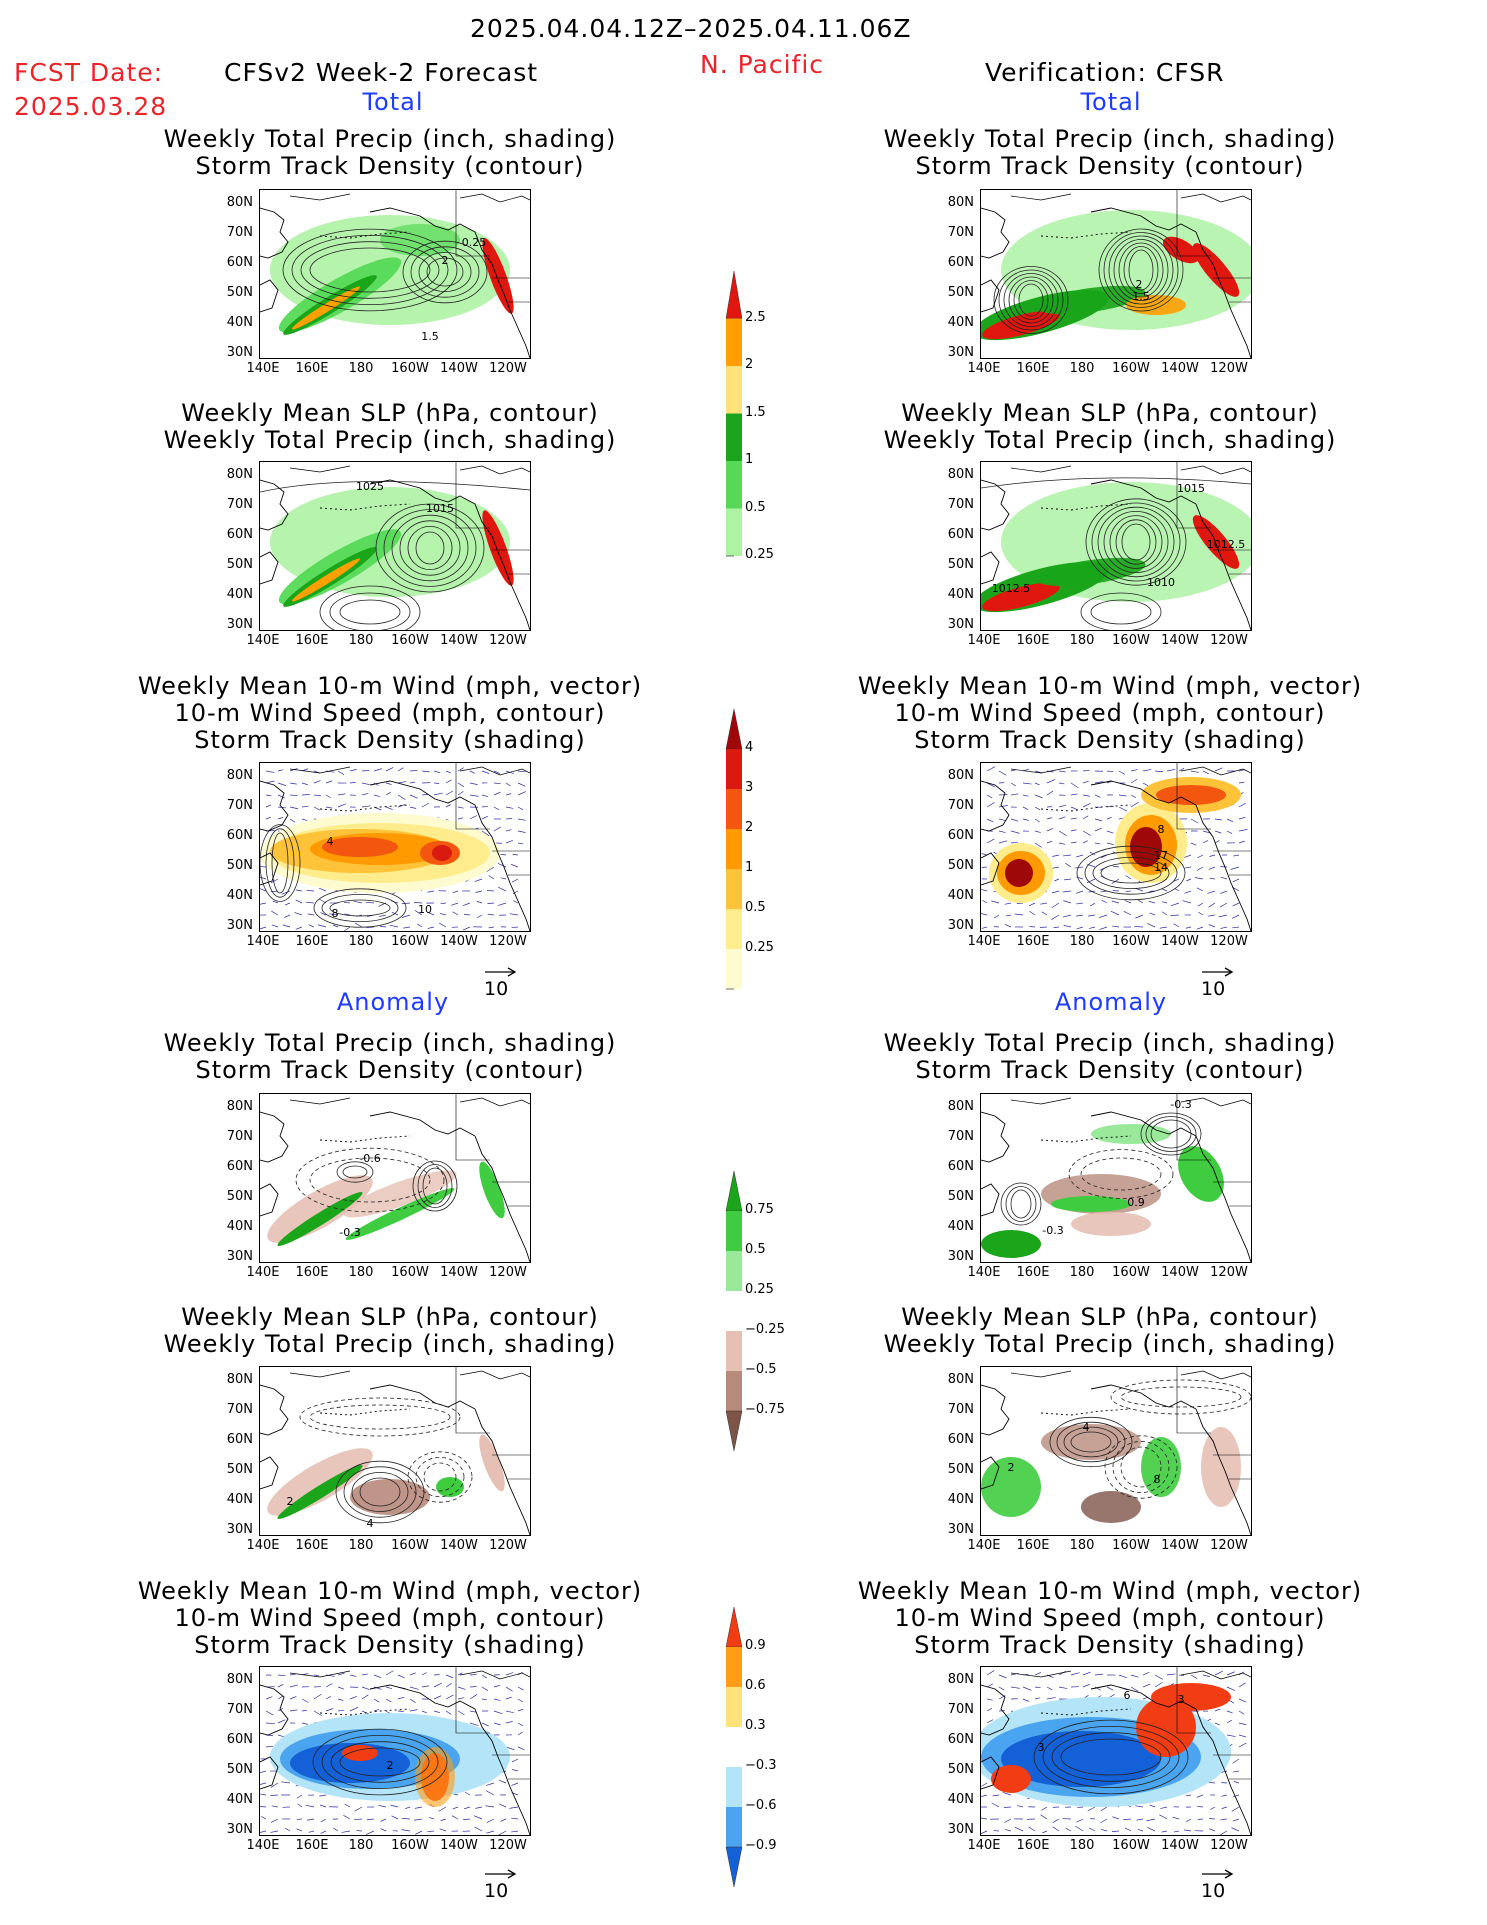 The height and width of the screenshot is (1925, 1487). Describe the element at coordinates (761, 1765) in the screenshot. I see `colorbar-label: −0.3` at that location.